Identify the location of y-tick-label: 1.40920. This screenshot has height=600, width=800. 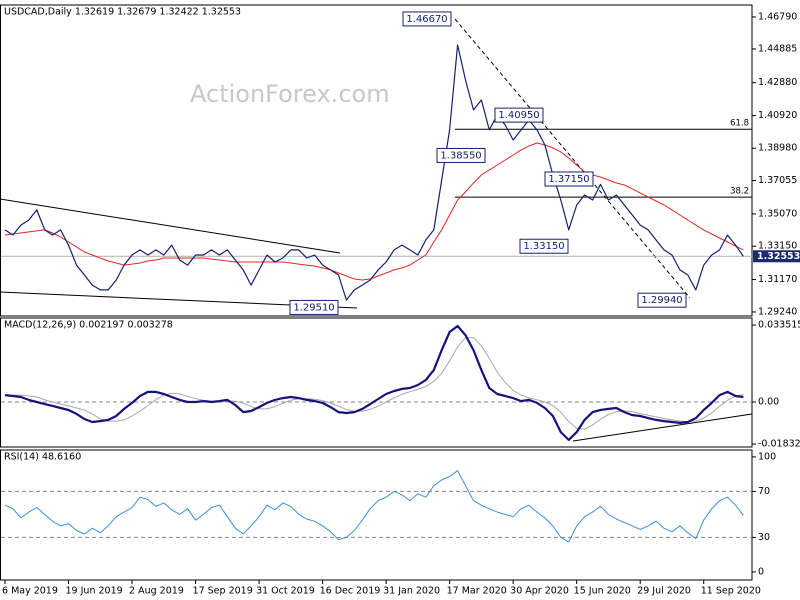
(777, 115).